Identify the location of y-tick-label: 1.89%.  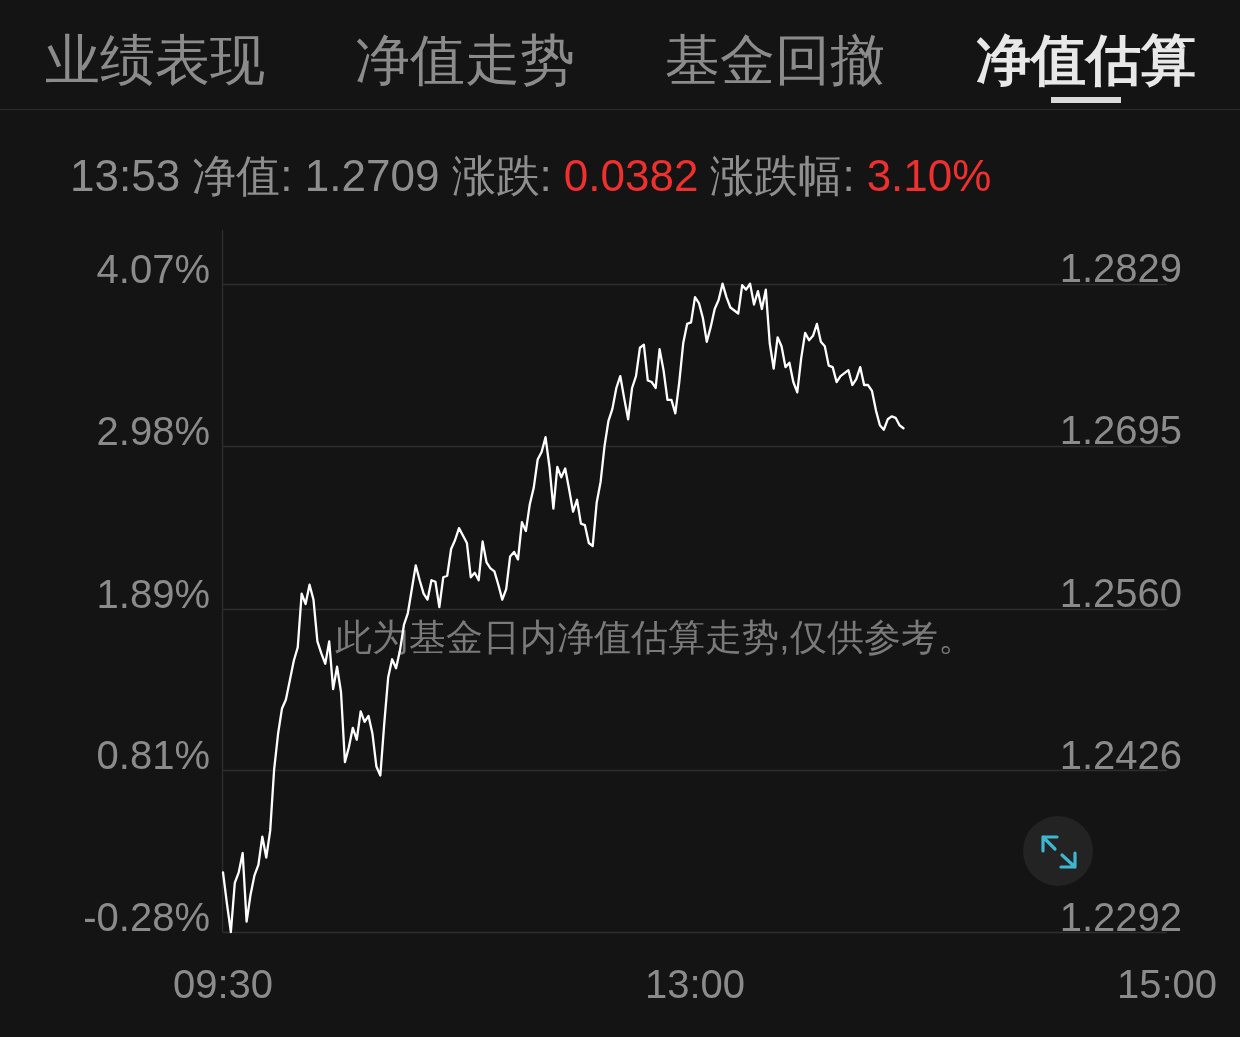
(153, 593).